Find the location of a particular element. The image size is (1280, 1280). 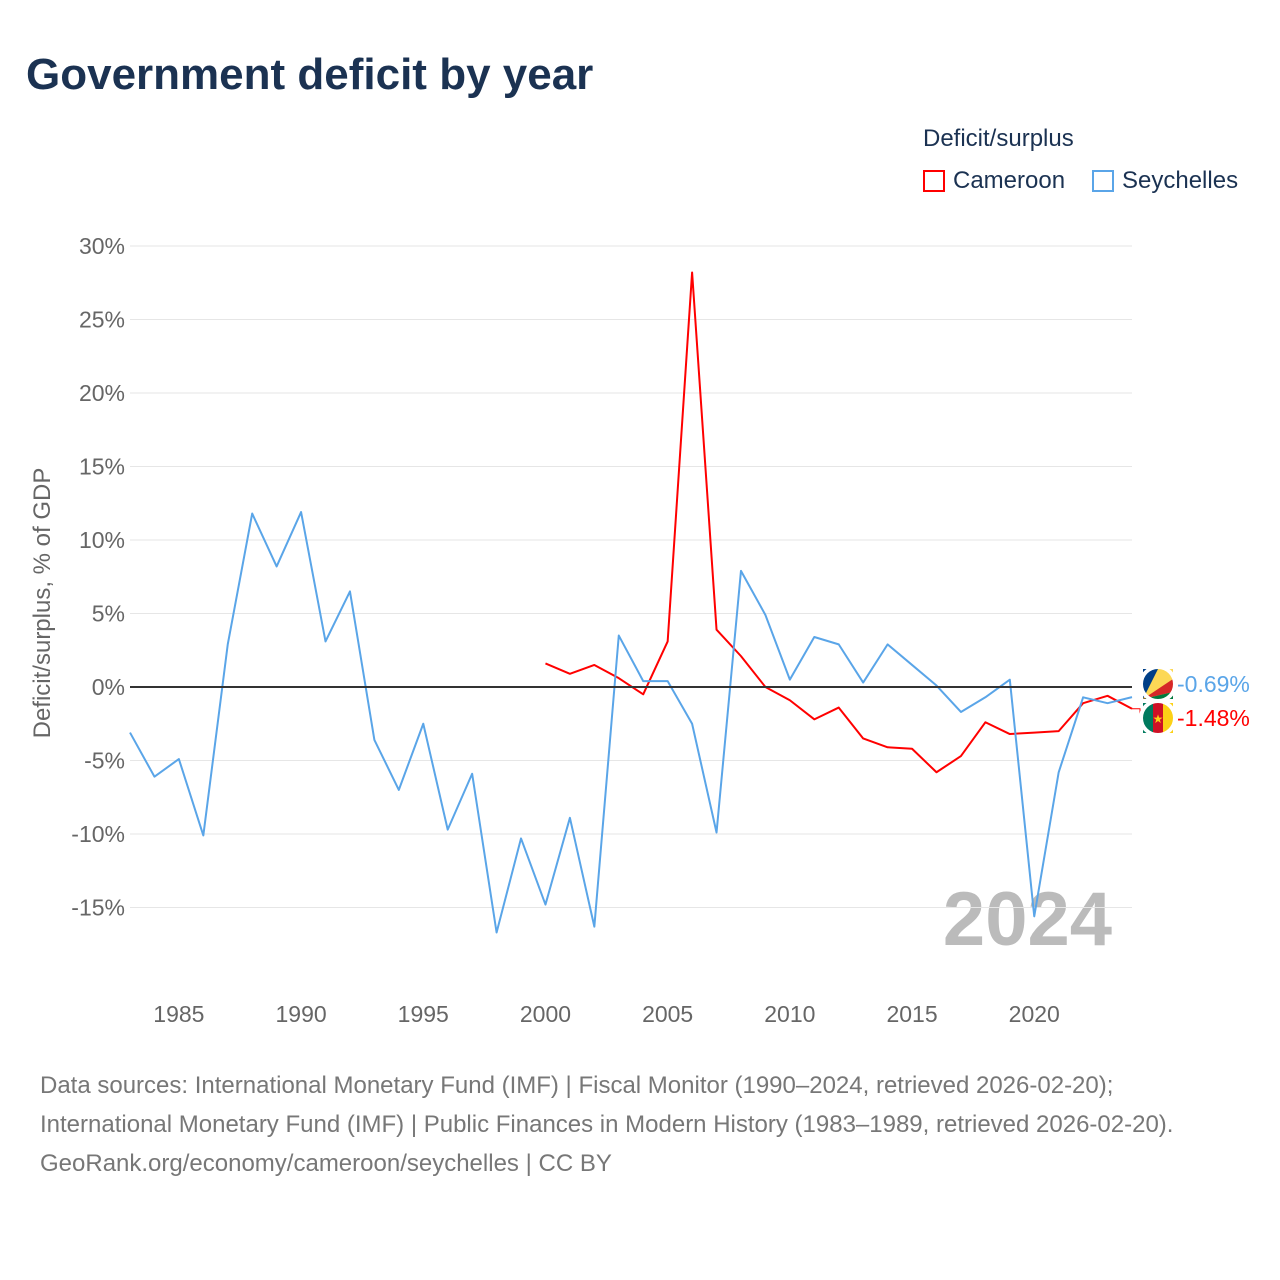

y-axis-label: Deficit/surplus, % of GDP is located at coordinates (42, 603).